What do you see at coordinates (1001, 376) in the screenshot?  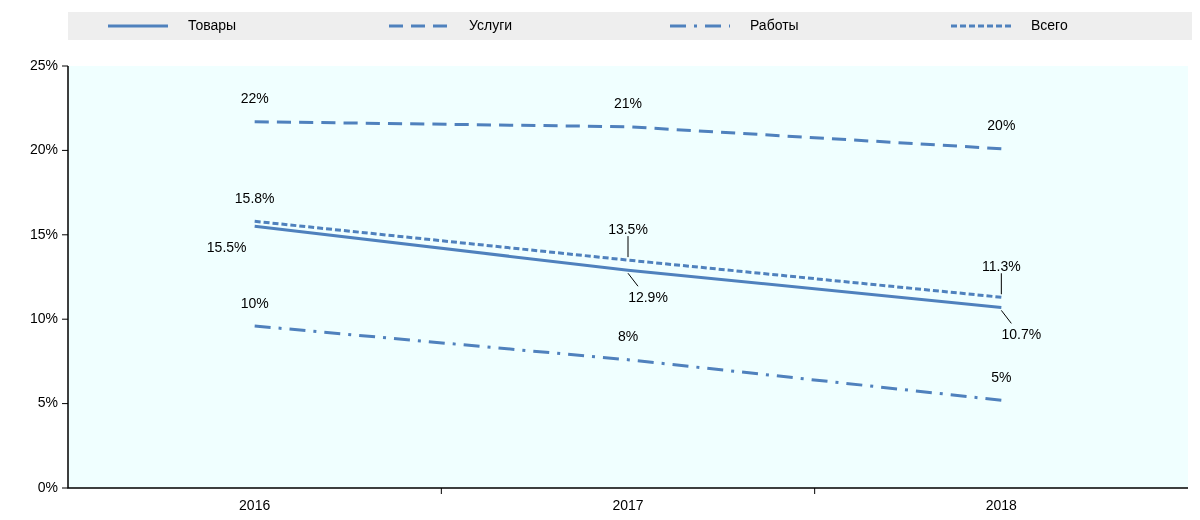 I see `data-label: 5%` at bounding box center [1001, 376].